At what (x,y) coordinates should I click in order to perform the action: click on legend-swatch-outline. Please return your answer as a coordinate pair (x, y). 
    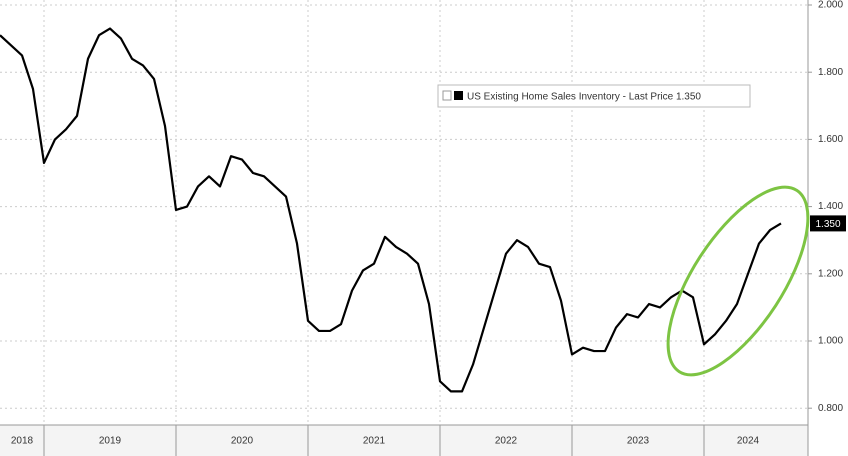
    Looking at the image, I should click on (447, 95).